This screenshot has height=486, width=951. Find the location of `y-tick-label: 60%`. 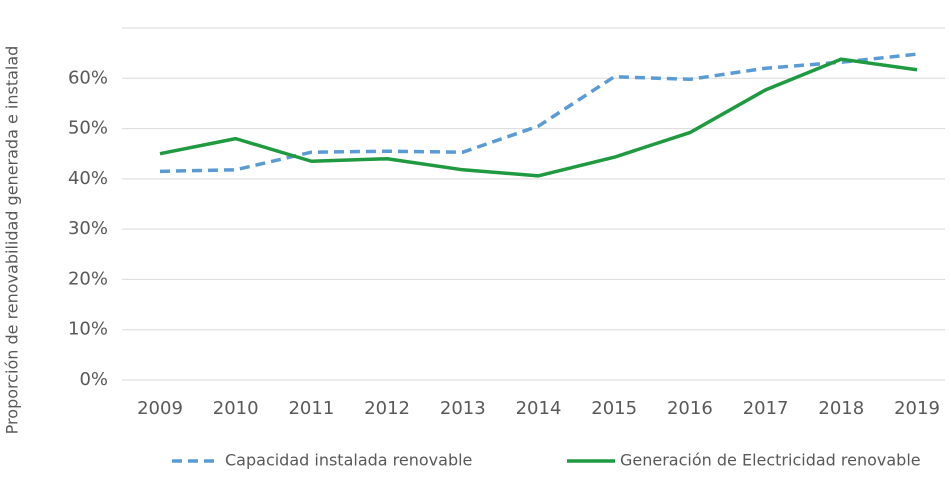

y-tick-label: 60% is located at coordinates (88, 77).